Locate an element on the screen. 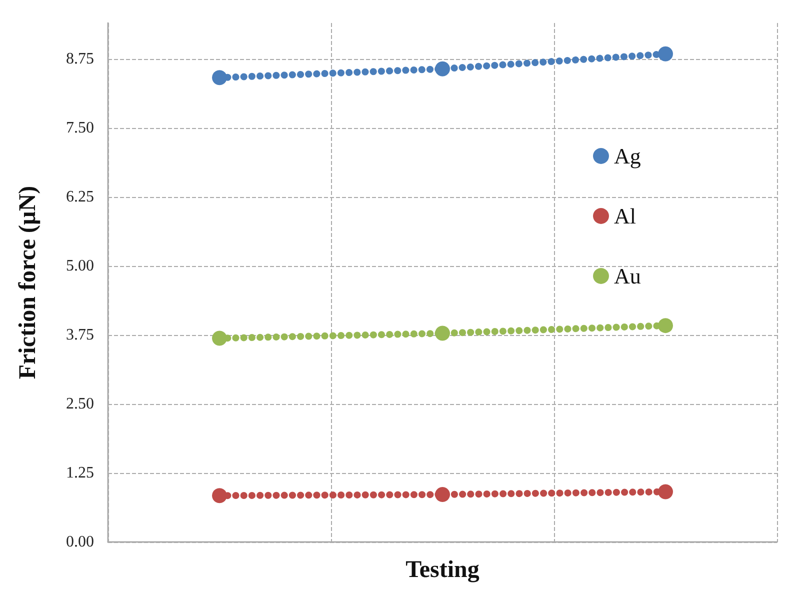 This screenshot has height=595, width=790. y-tick-label: 2.50 is located at coordinates (80, 403).